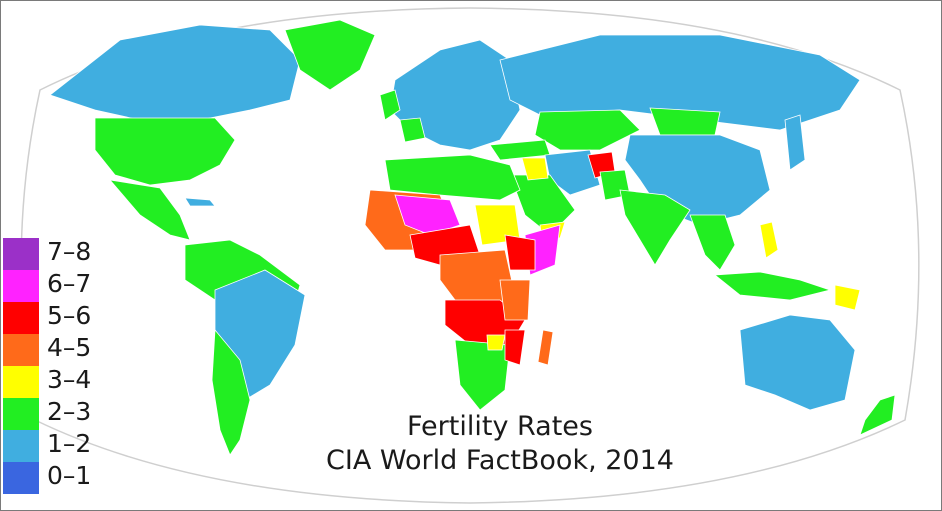 Image resolution: width=942 pixels, height=511 pixels. I want to click on region-australia, so click(797, 362).